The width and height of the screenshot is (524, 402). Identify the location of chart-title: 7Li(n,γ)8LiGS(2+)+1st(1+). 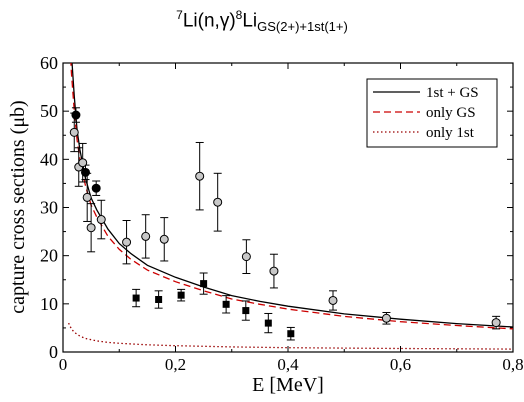
(262, 21).